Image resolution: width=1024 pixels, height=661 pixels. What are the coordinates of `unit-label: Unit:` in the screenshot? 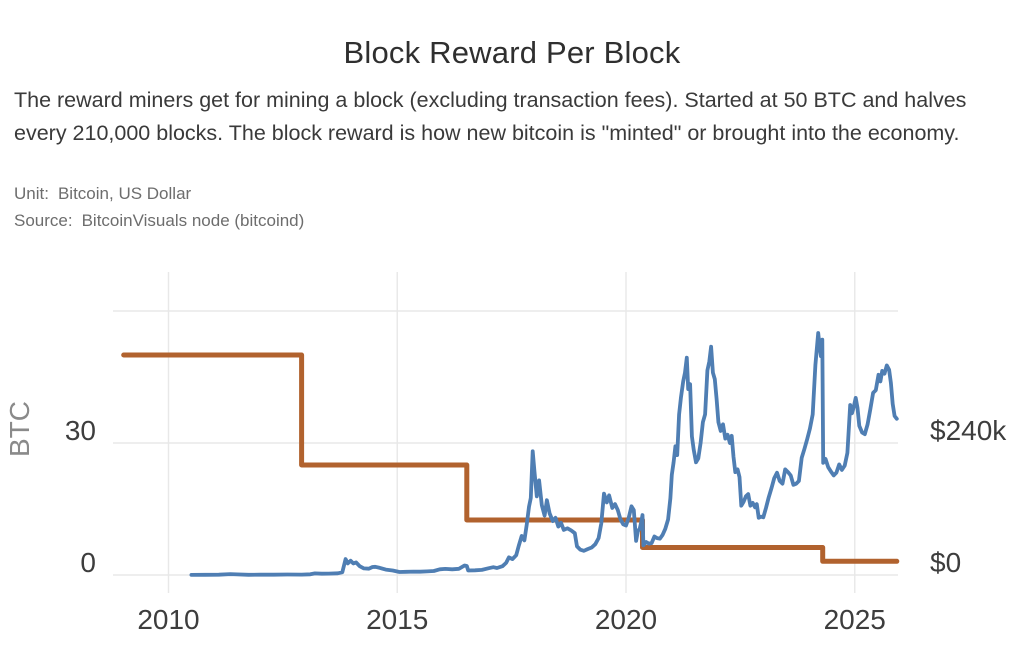 It's located at (31, 193).